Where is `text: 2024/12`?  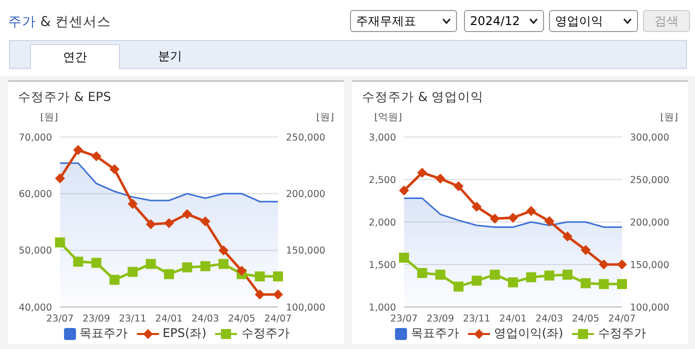
text: 2024/12 is located at coordinates (495, 21).